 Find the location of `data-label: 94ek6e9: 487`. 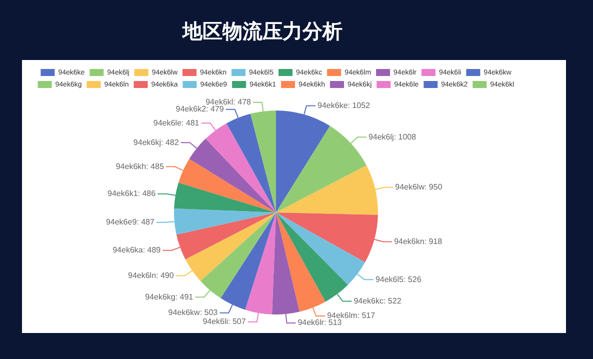

data-label: 94ek6e9: 487 is located at coordinates (130, 222).